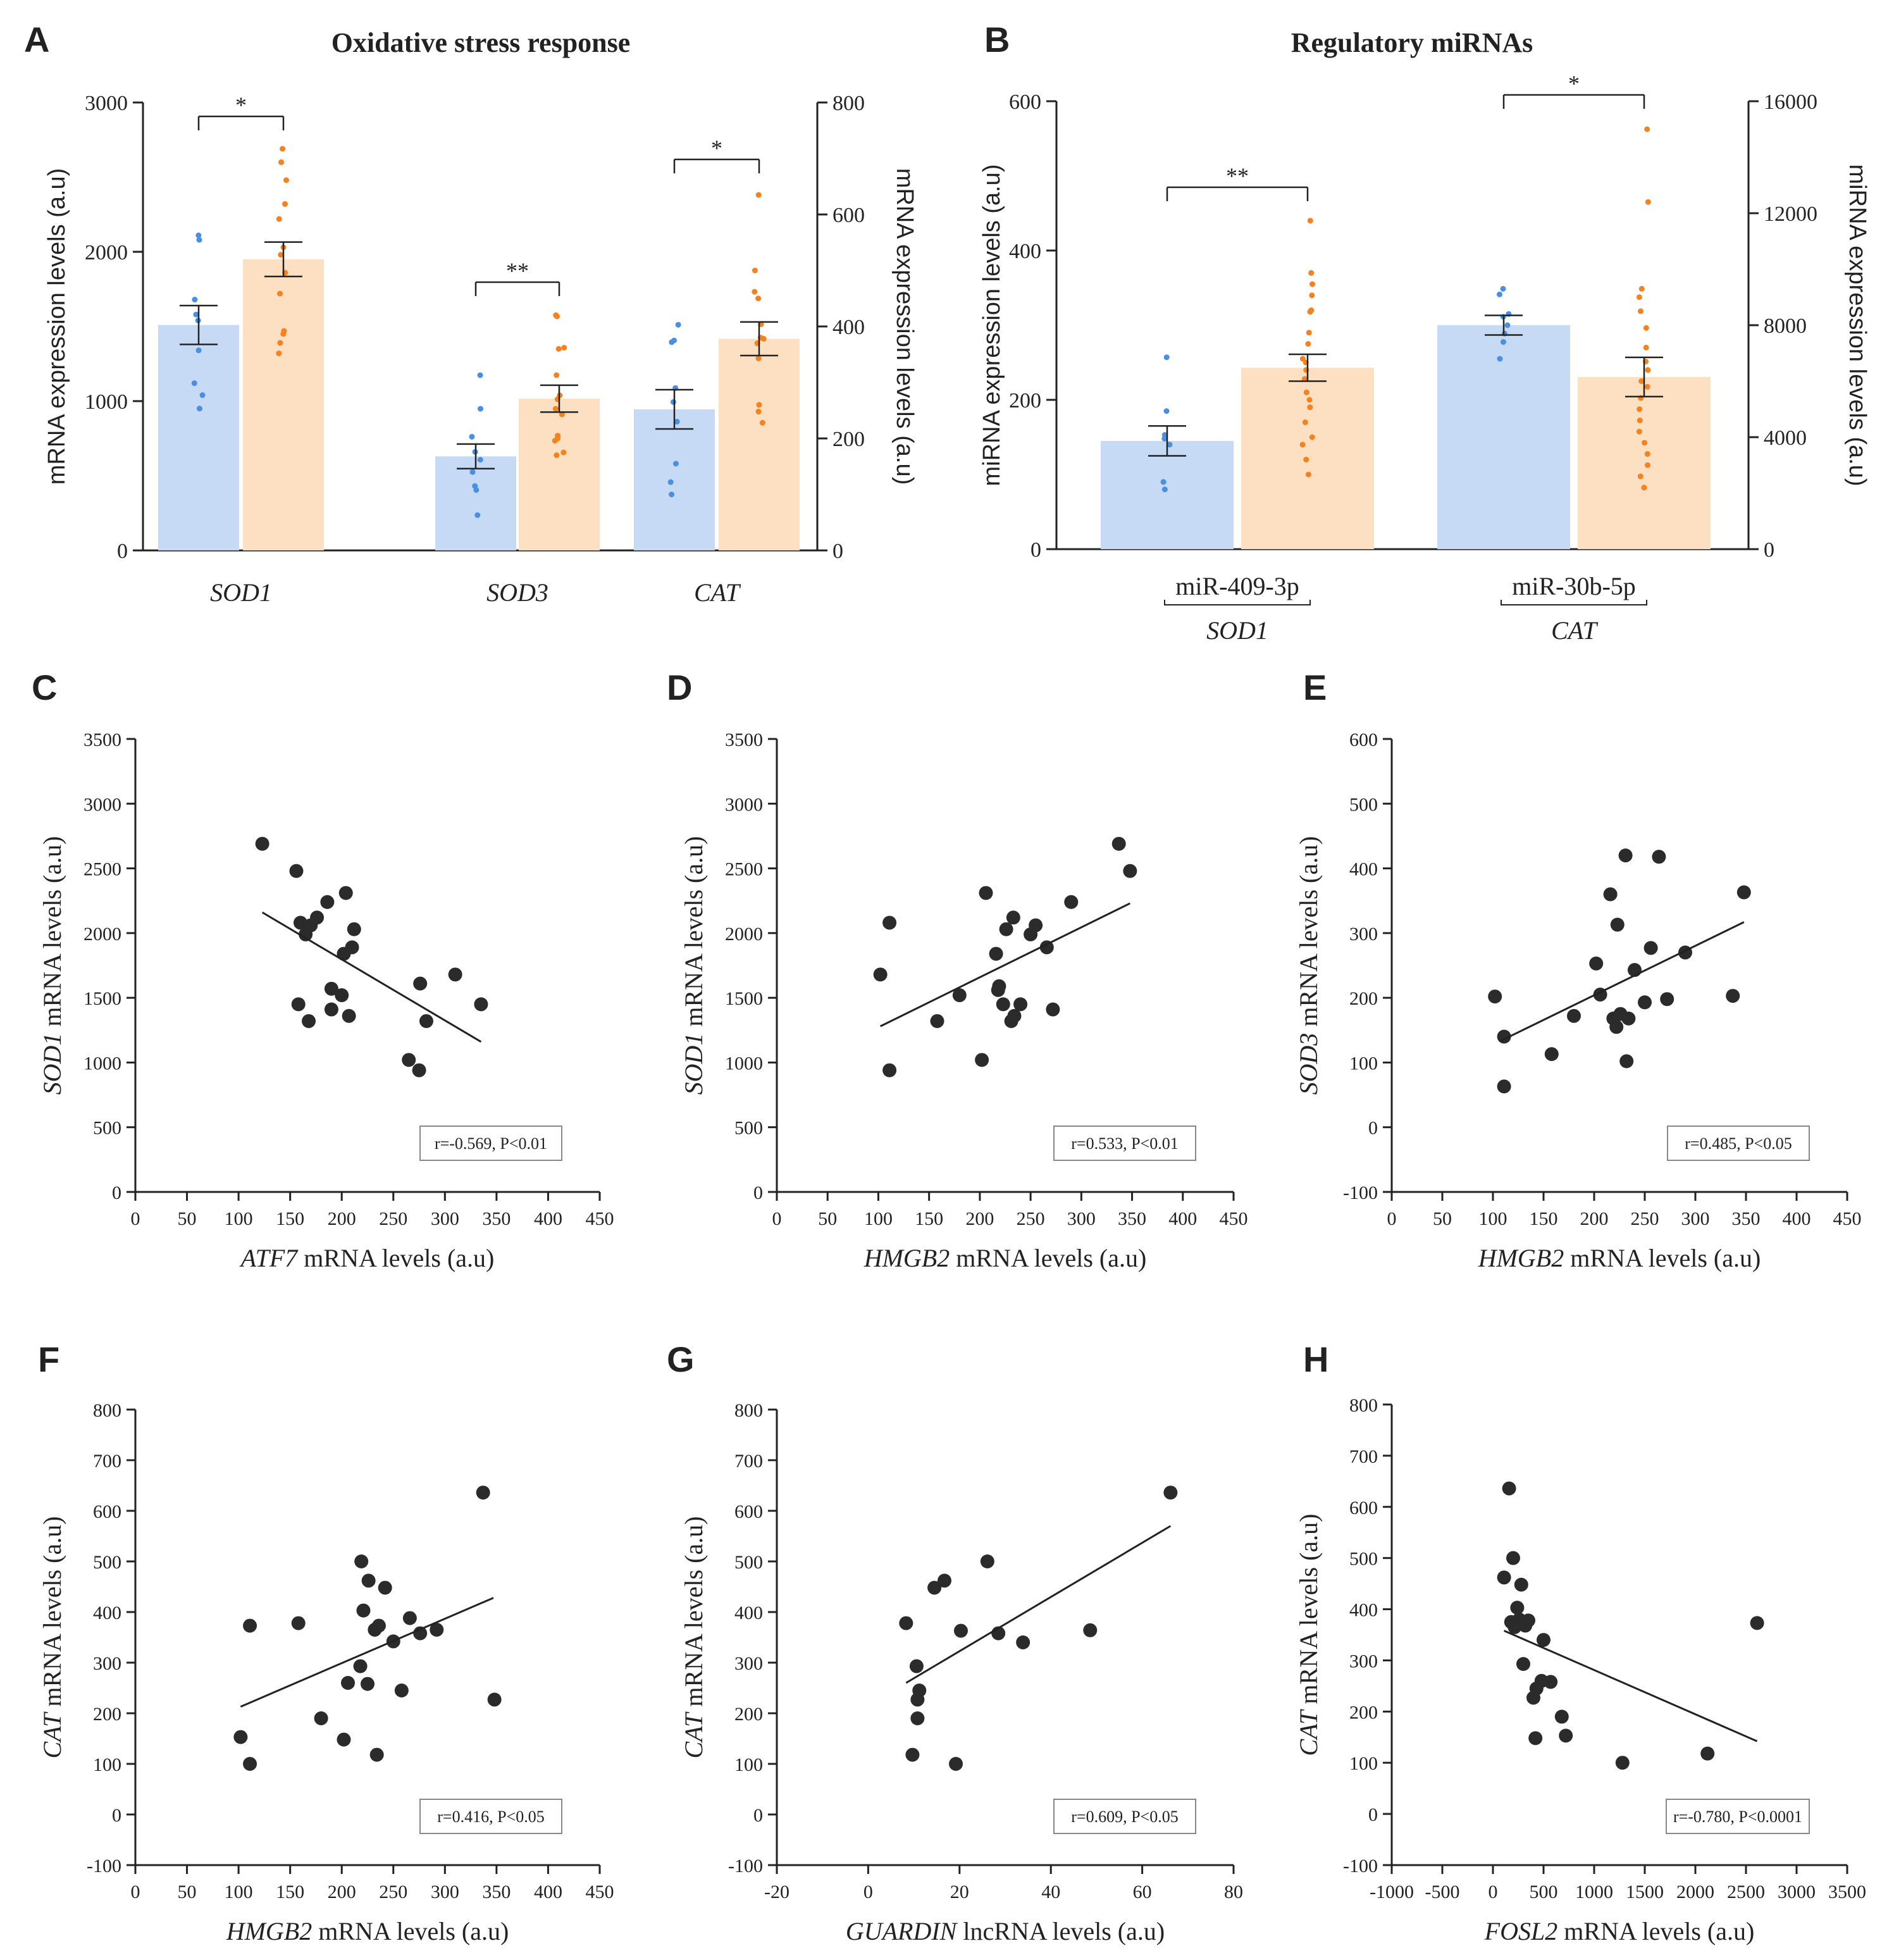 The width and height of the screenshot is (1894, 1960). I want to click on x-axis-title-gene: ATF7, so click(269, 1258).